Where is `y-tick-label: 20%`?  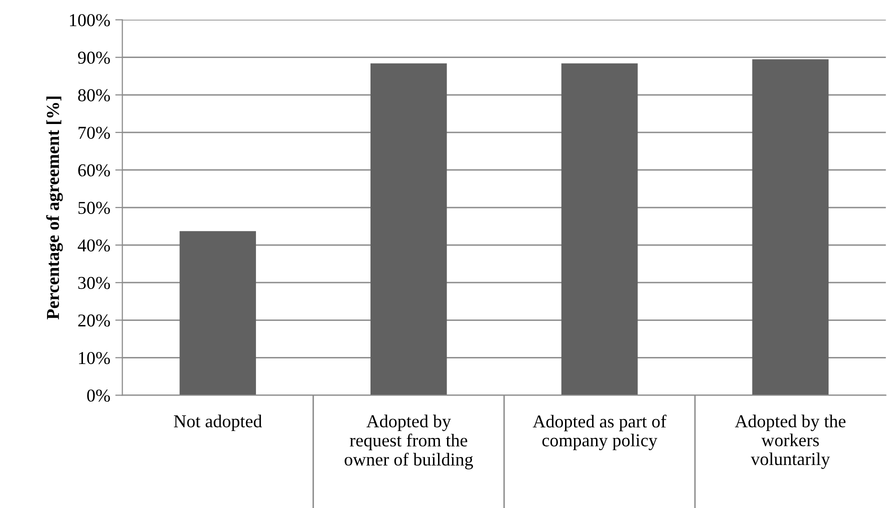
y-tick-label: 20% is located at coordinates (94, 320).